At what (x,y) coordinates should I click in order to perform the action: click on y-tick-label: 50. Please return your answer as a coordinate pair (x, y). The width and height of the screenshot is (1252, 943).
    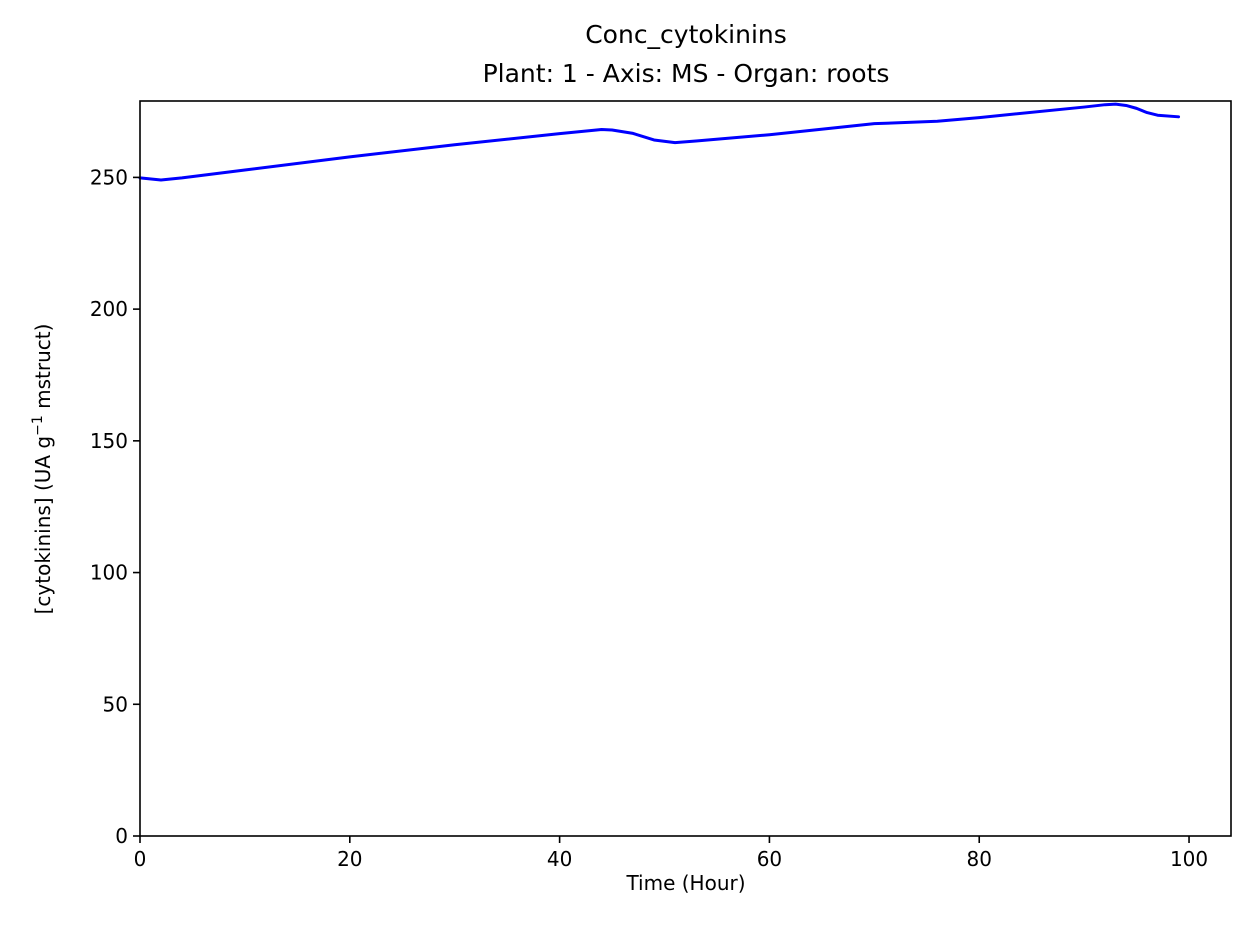
    Looking at the image, I should click on (115, 704).